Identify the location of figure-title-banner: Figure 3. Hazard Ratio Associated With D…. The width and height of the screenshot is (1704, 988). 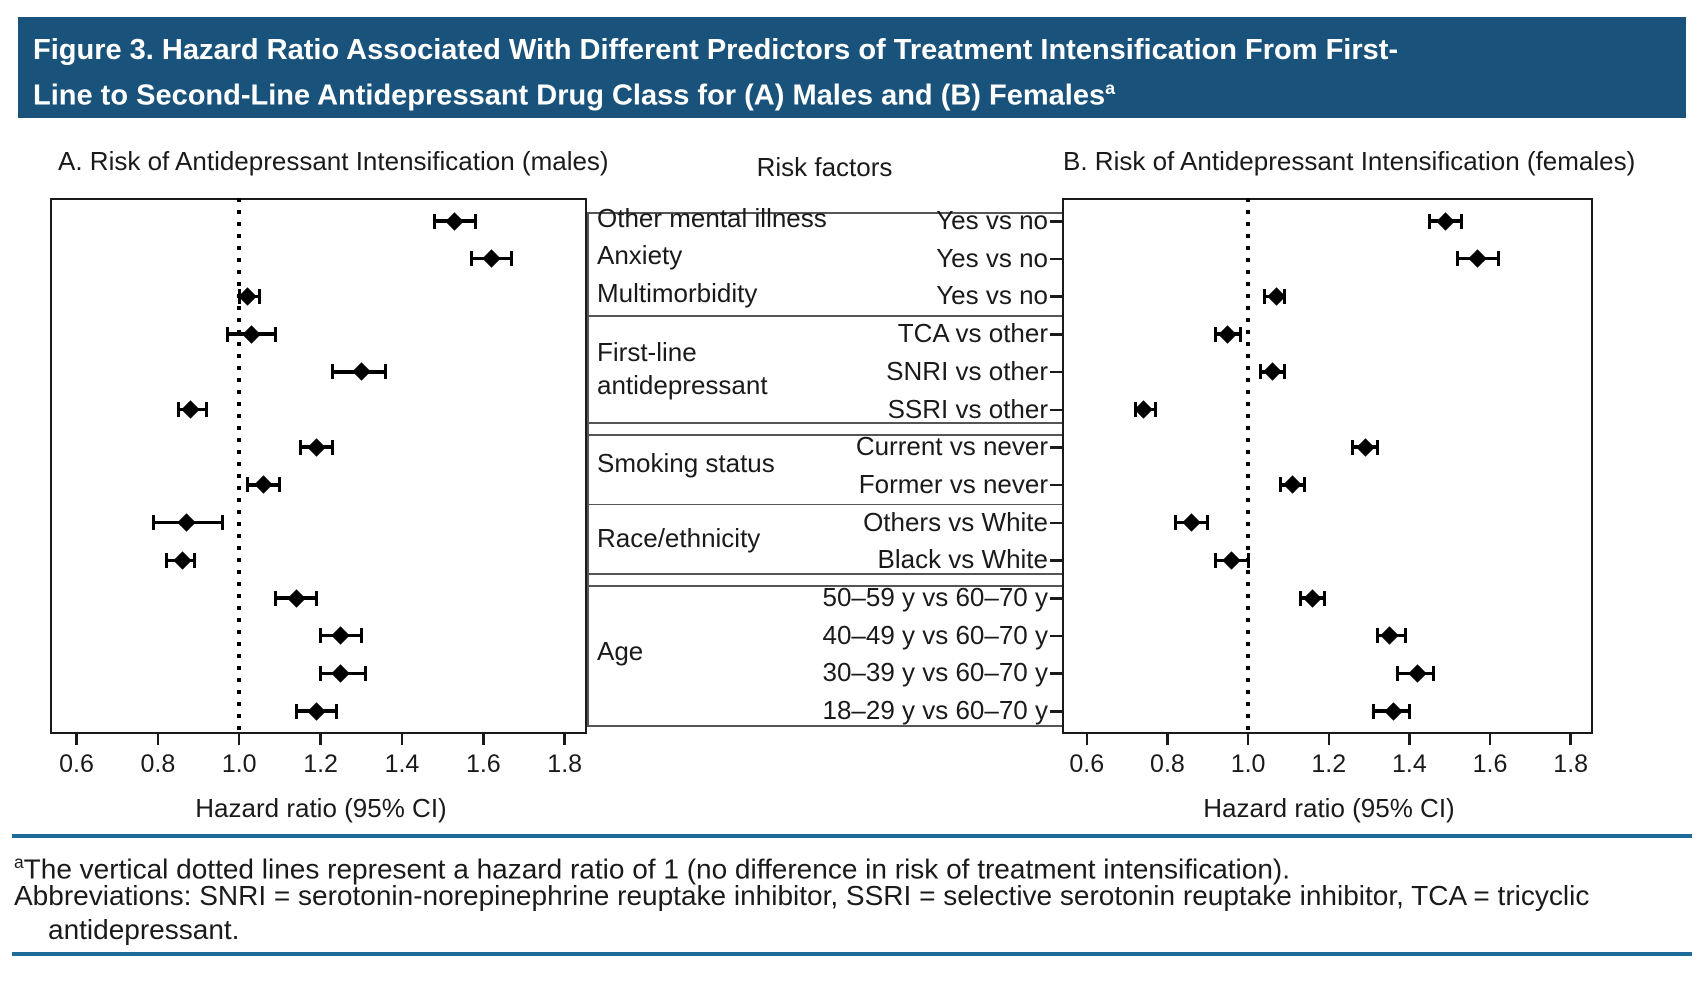
(852, 67).